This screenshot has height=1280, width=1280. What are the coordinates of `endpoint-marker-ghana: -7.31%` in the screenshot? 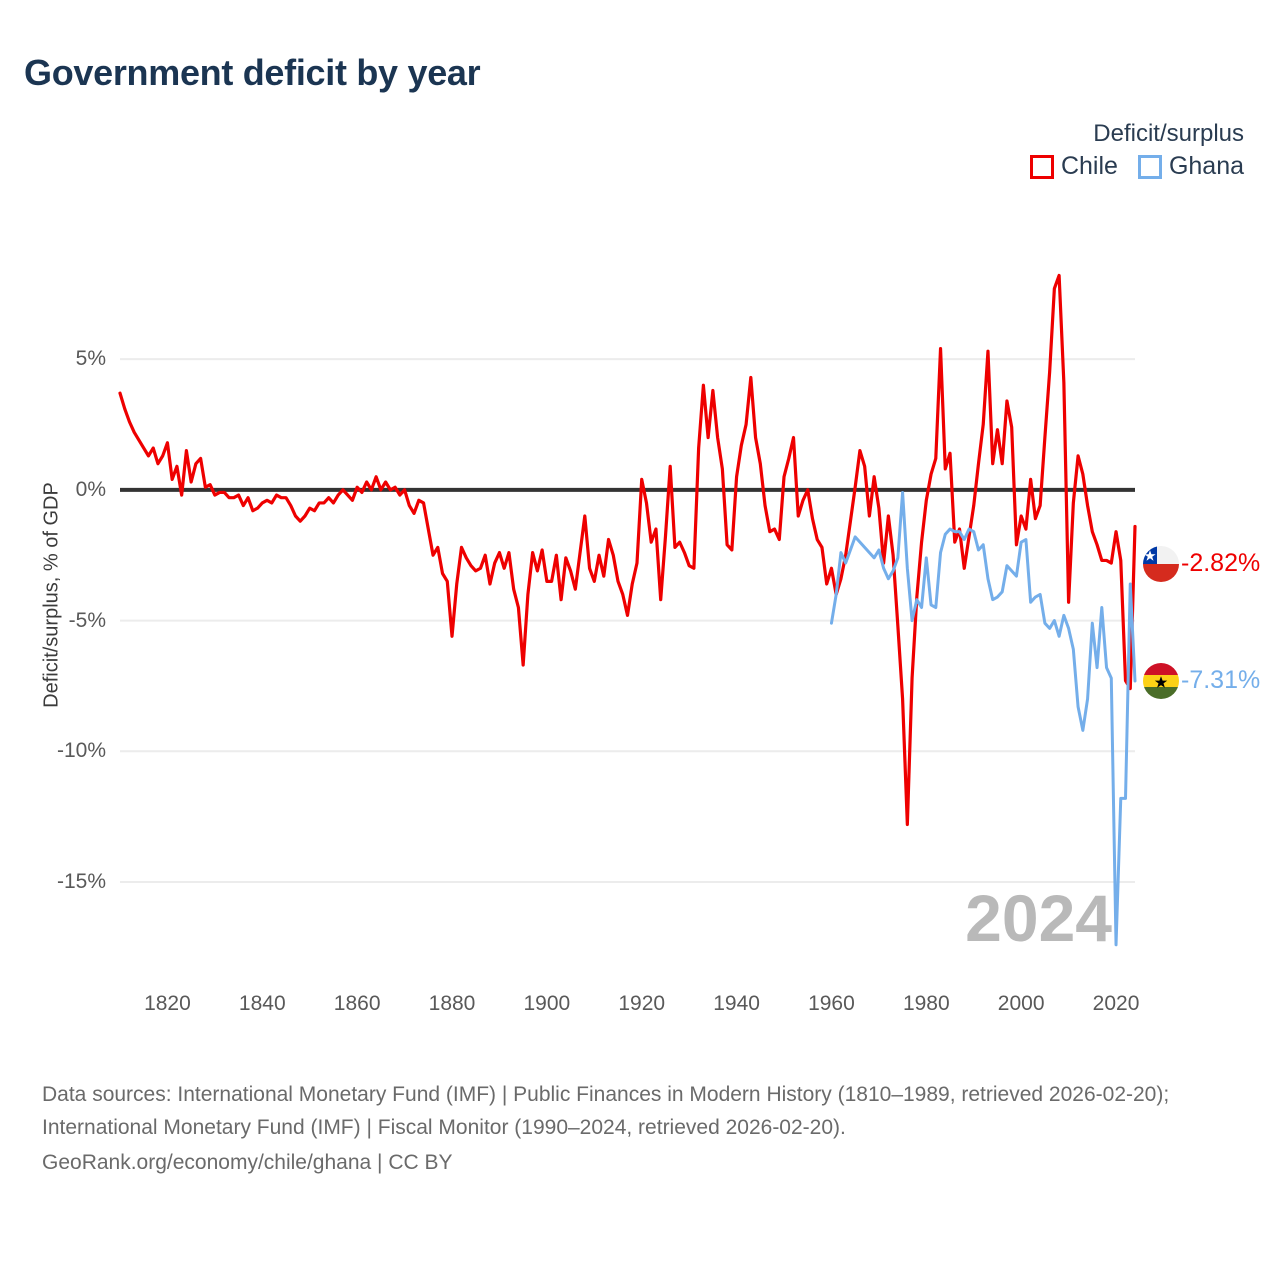 It's located at (1202, 680).